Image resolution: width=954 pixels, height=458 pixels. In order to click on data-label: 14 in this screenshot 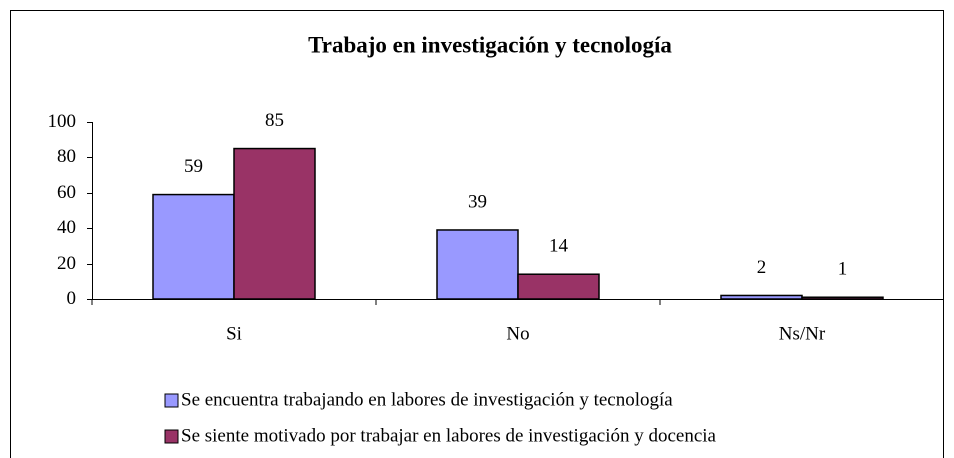, I will do `click(559, 246)`.